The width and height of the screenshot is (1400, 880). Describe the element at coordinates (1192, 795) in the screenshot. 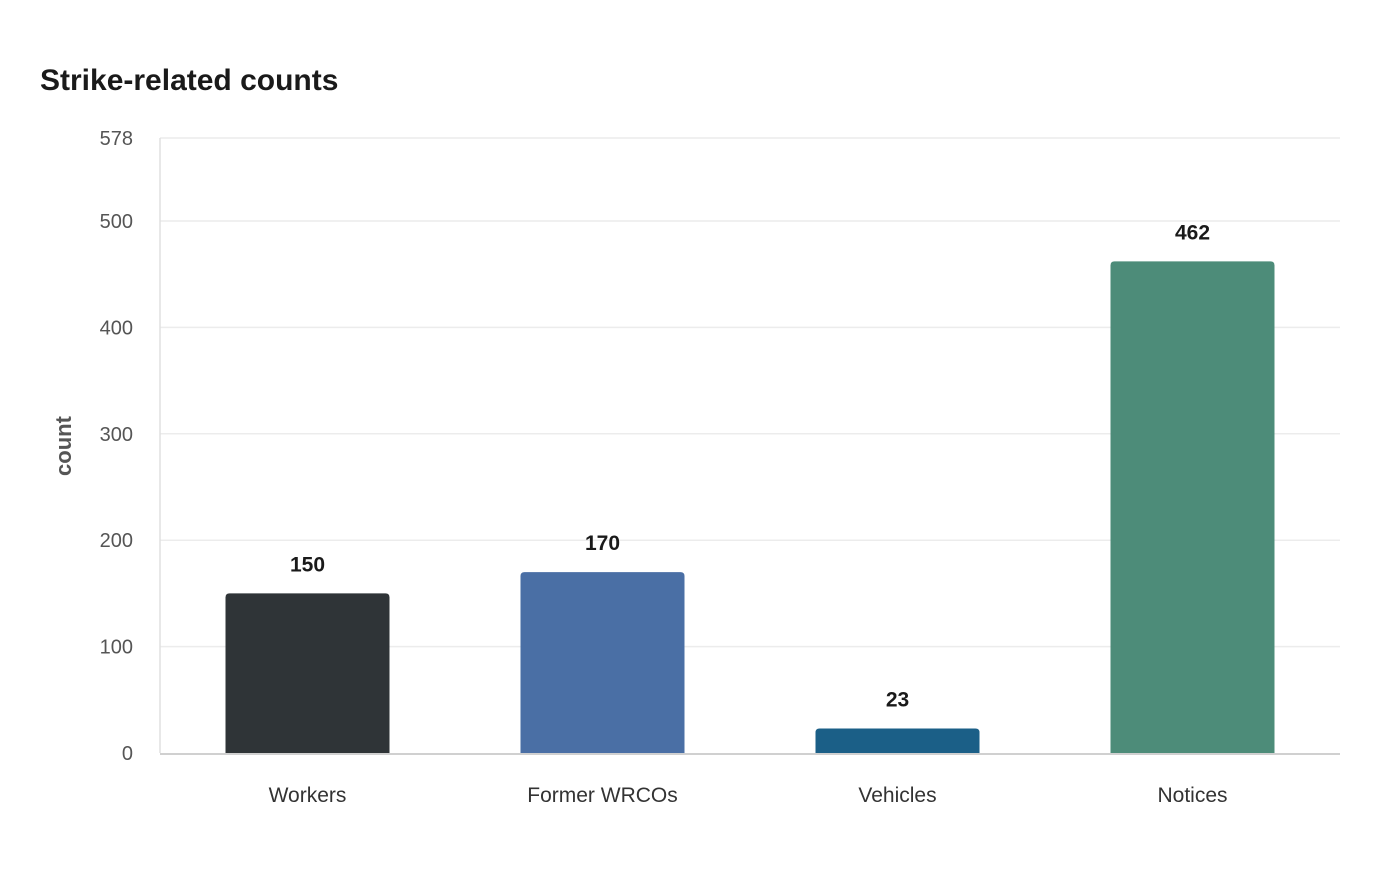

I see `x-tick-label: Notices` at that location.